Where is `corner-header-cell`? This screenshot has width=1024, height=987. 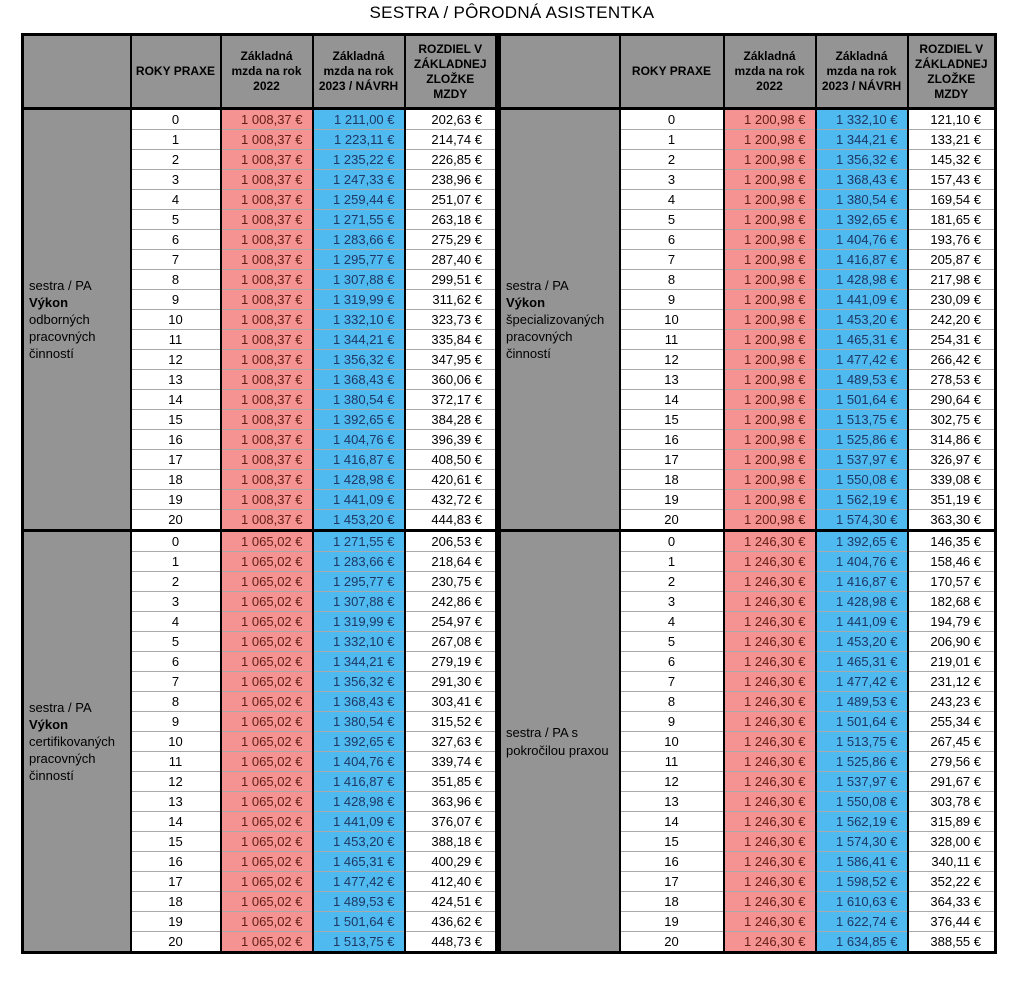 corner-header-cell is located at coordinates (76, 71).